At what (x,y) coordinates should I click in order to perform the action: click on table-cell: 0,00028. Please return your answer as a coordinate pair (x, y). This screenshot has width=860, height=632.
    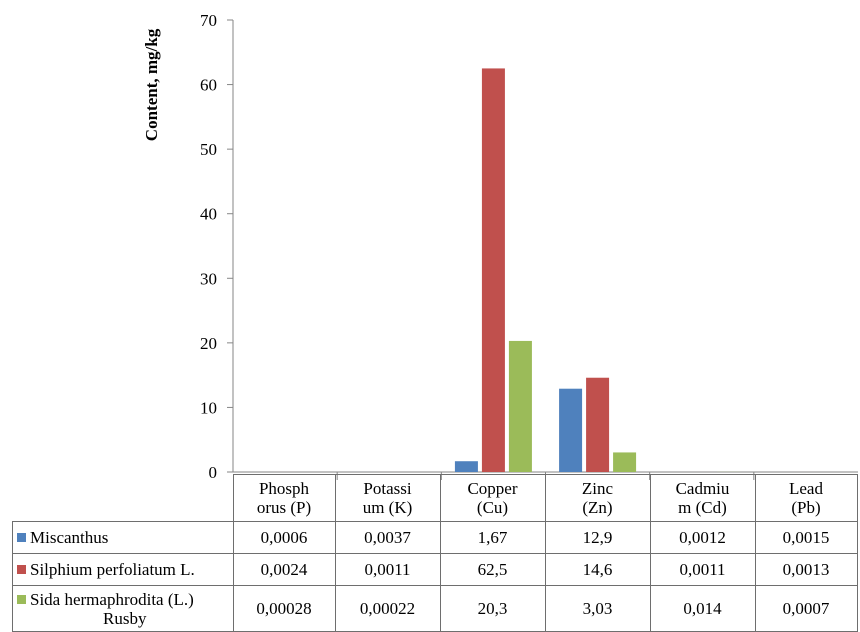
    Looking at the image, I should click on (284, 609).